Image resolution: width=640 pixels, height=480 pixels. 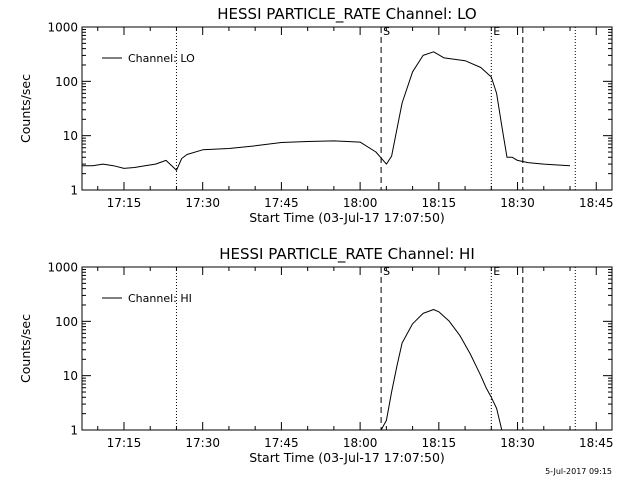 I want to click on chart-title: HESSI PARTICLE_RATE Channel: HI, so click(x=347, y=254).